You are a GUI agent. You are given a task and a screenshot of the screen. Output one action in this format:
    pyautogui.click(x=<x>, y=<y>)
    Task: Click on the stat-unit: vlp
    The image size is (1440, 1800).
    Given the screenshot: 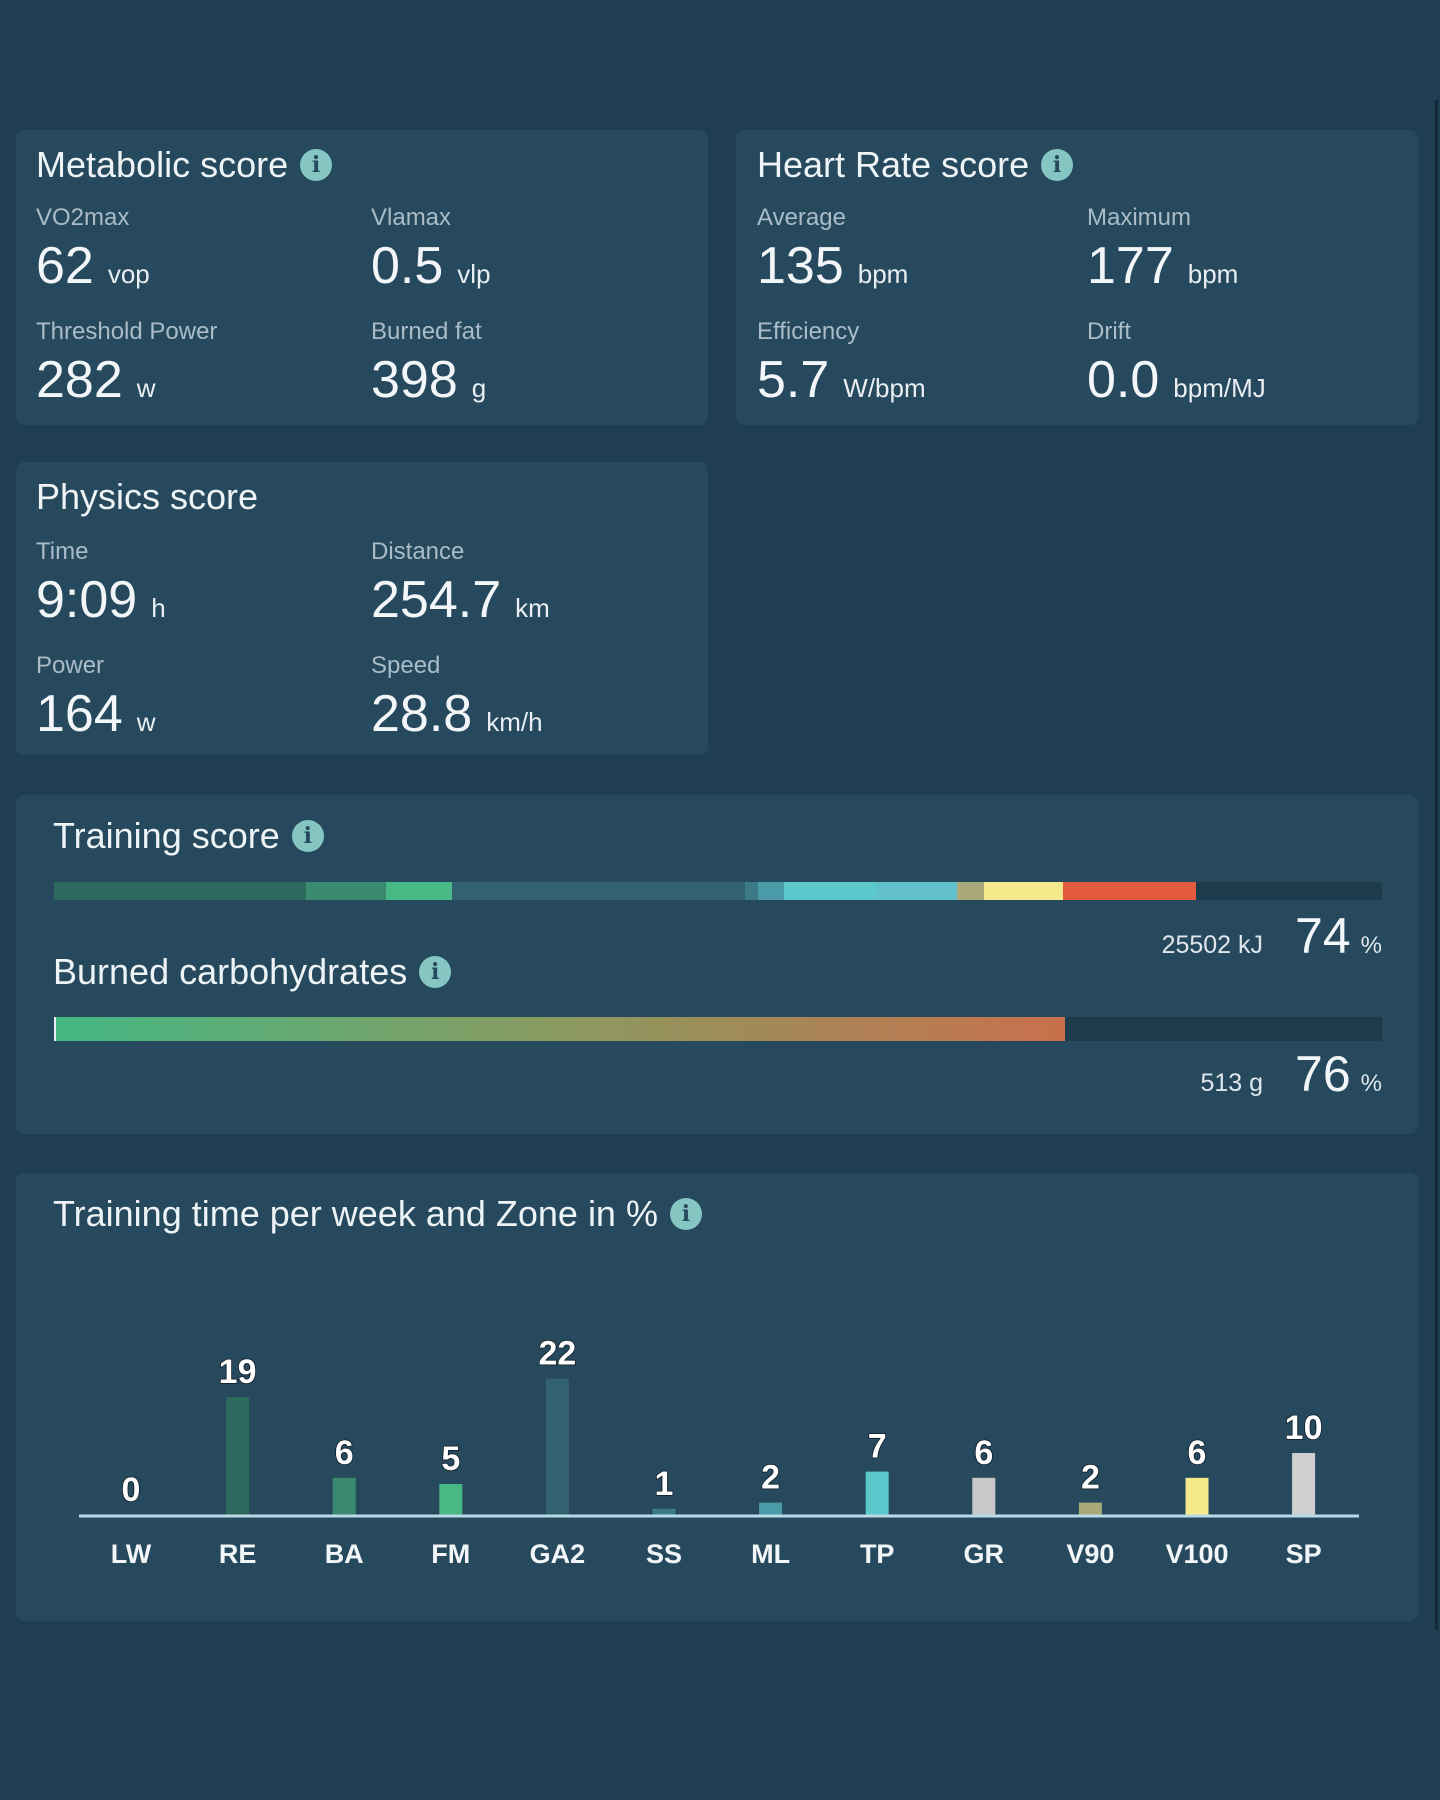 What is the action you would take?
    pyautogui.click(x=474, y=274)
    